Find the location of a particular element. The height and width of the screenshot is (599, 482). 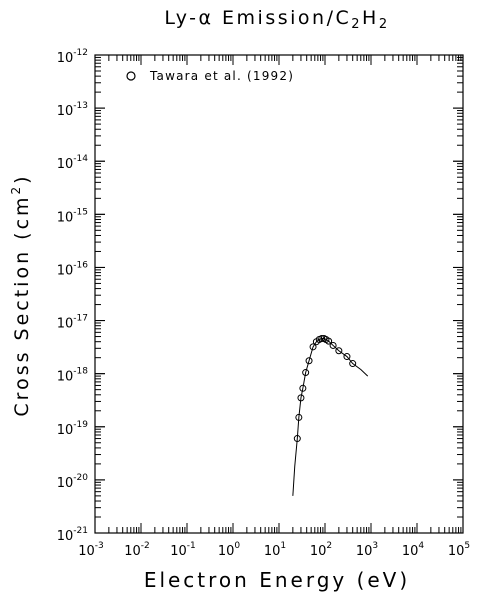

x-tick-label: 10¹ is located at coordinates (275, 550).